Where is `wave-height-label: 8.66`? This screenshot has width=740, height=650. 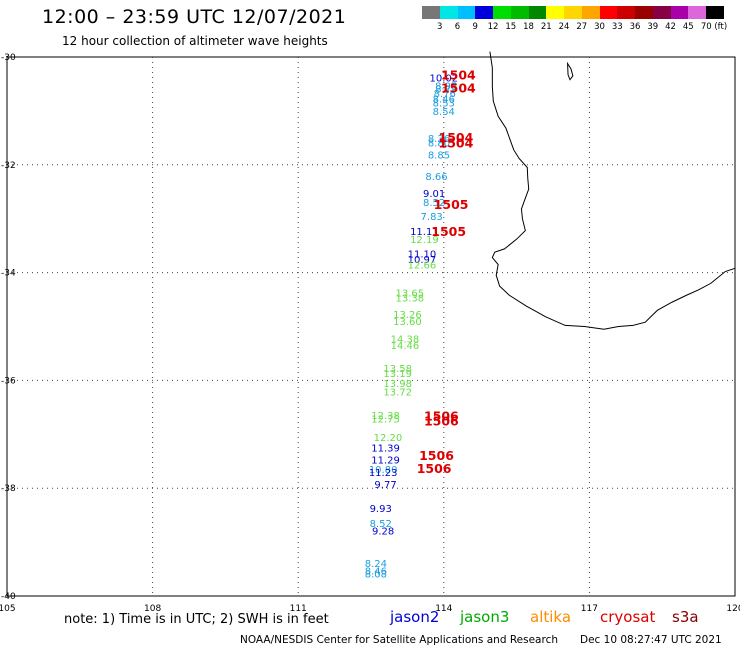
wave-height-label: 8.66 is located at coordinates (436, 177).